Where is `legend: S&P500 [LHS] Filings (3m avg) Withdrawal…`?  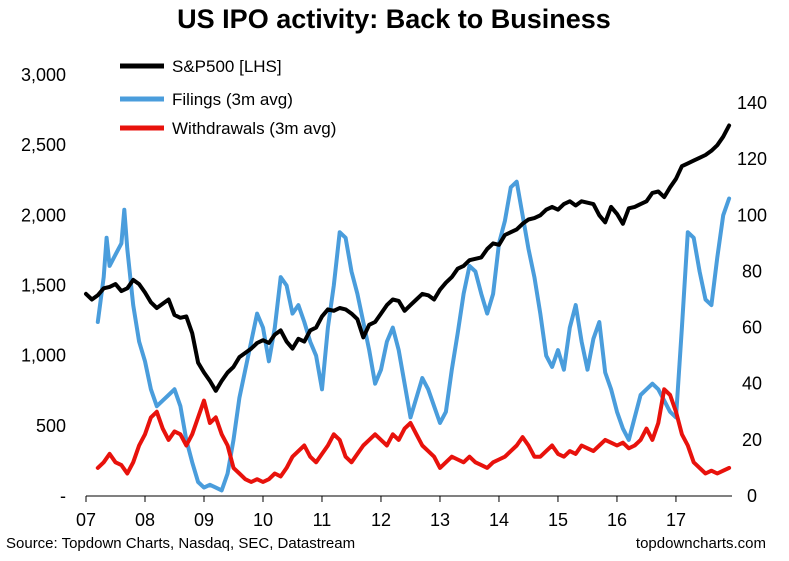 legend: S&P500 [LHS] Filings (3m avg) Withdrawal… is located at coordinates (228, 97).